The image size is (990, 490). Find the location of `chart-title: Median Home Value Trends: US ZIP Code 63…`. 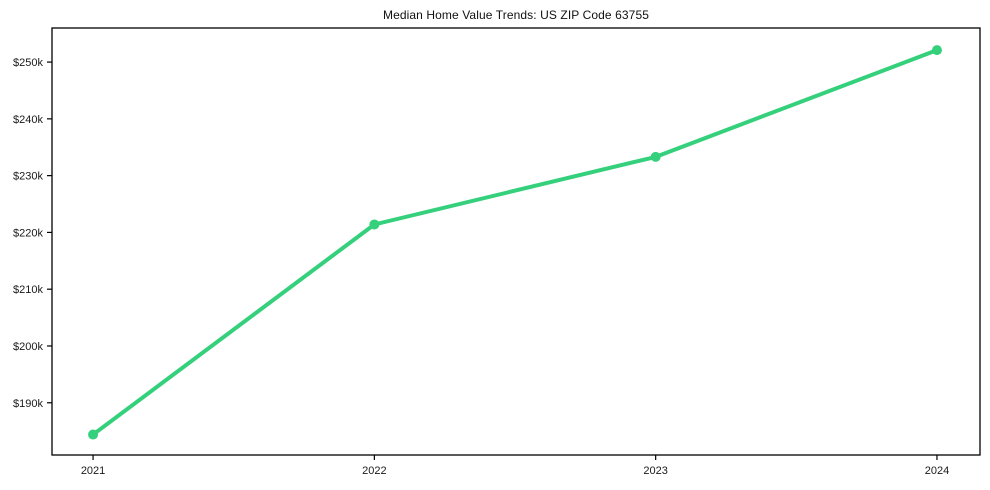

chart-title: Median Home Value Trends: US ZIP Code 63… is located at coordinates (515, 15).